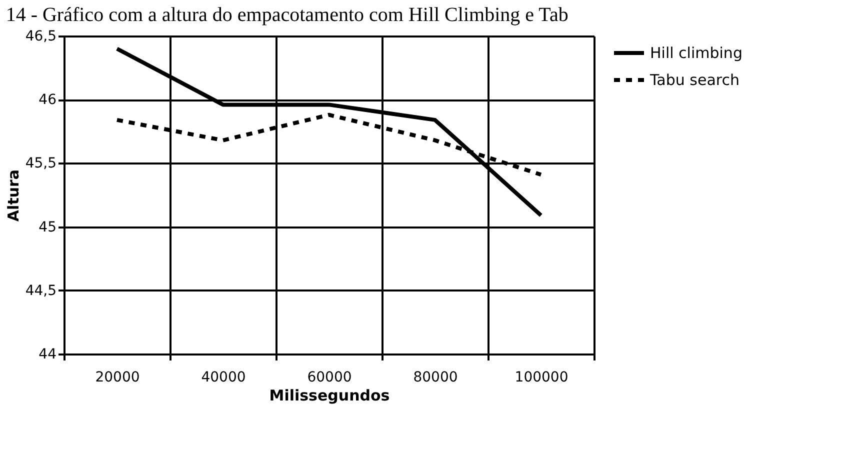 The width and height of the screenshot is (853, 454). Describe the element at coordinates (287, 15) in the screenshot. I see `chart-title: 14 - Gráfico com a altura do empacotamento com Hill Climbing e Tab` at that location.